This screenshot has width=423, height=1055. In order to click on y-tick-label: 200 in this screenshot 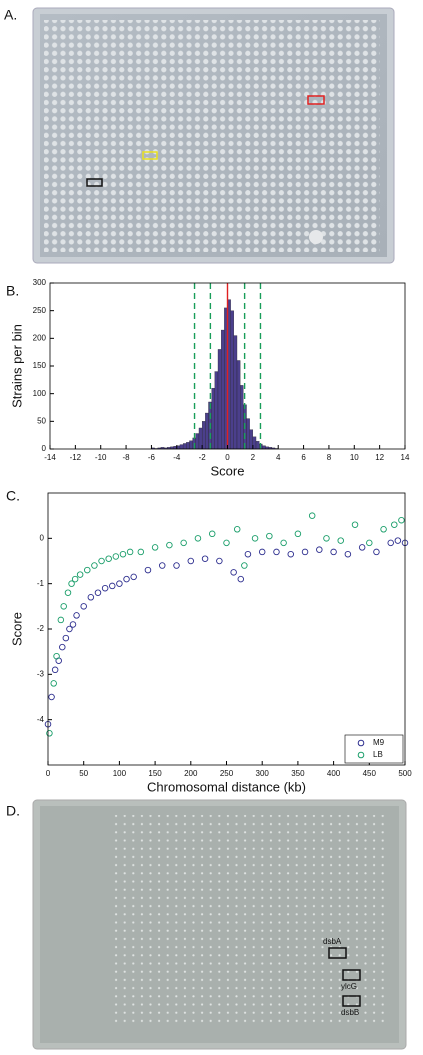, I will do `click(40, 337)`.